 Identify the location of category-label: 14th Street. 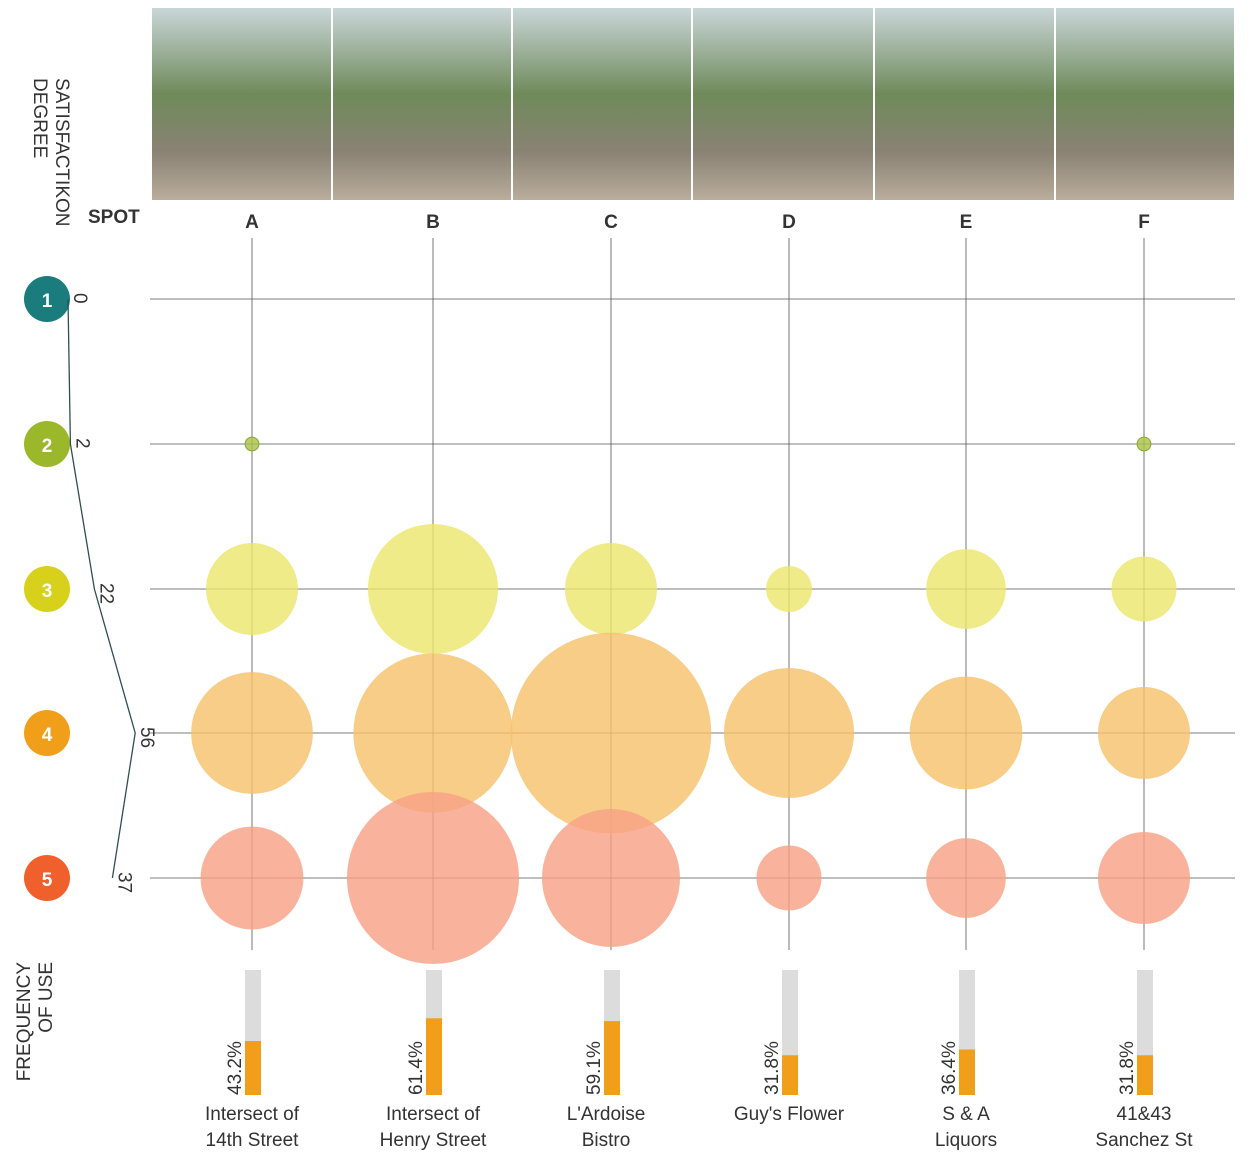
(253, 1140).